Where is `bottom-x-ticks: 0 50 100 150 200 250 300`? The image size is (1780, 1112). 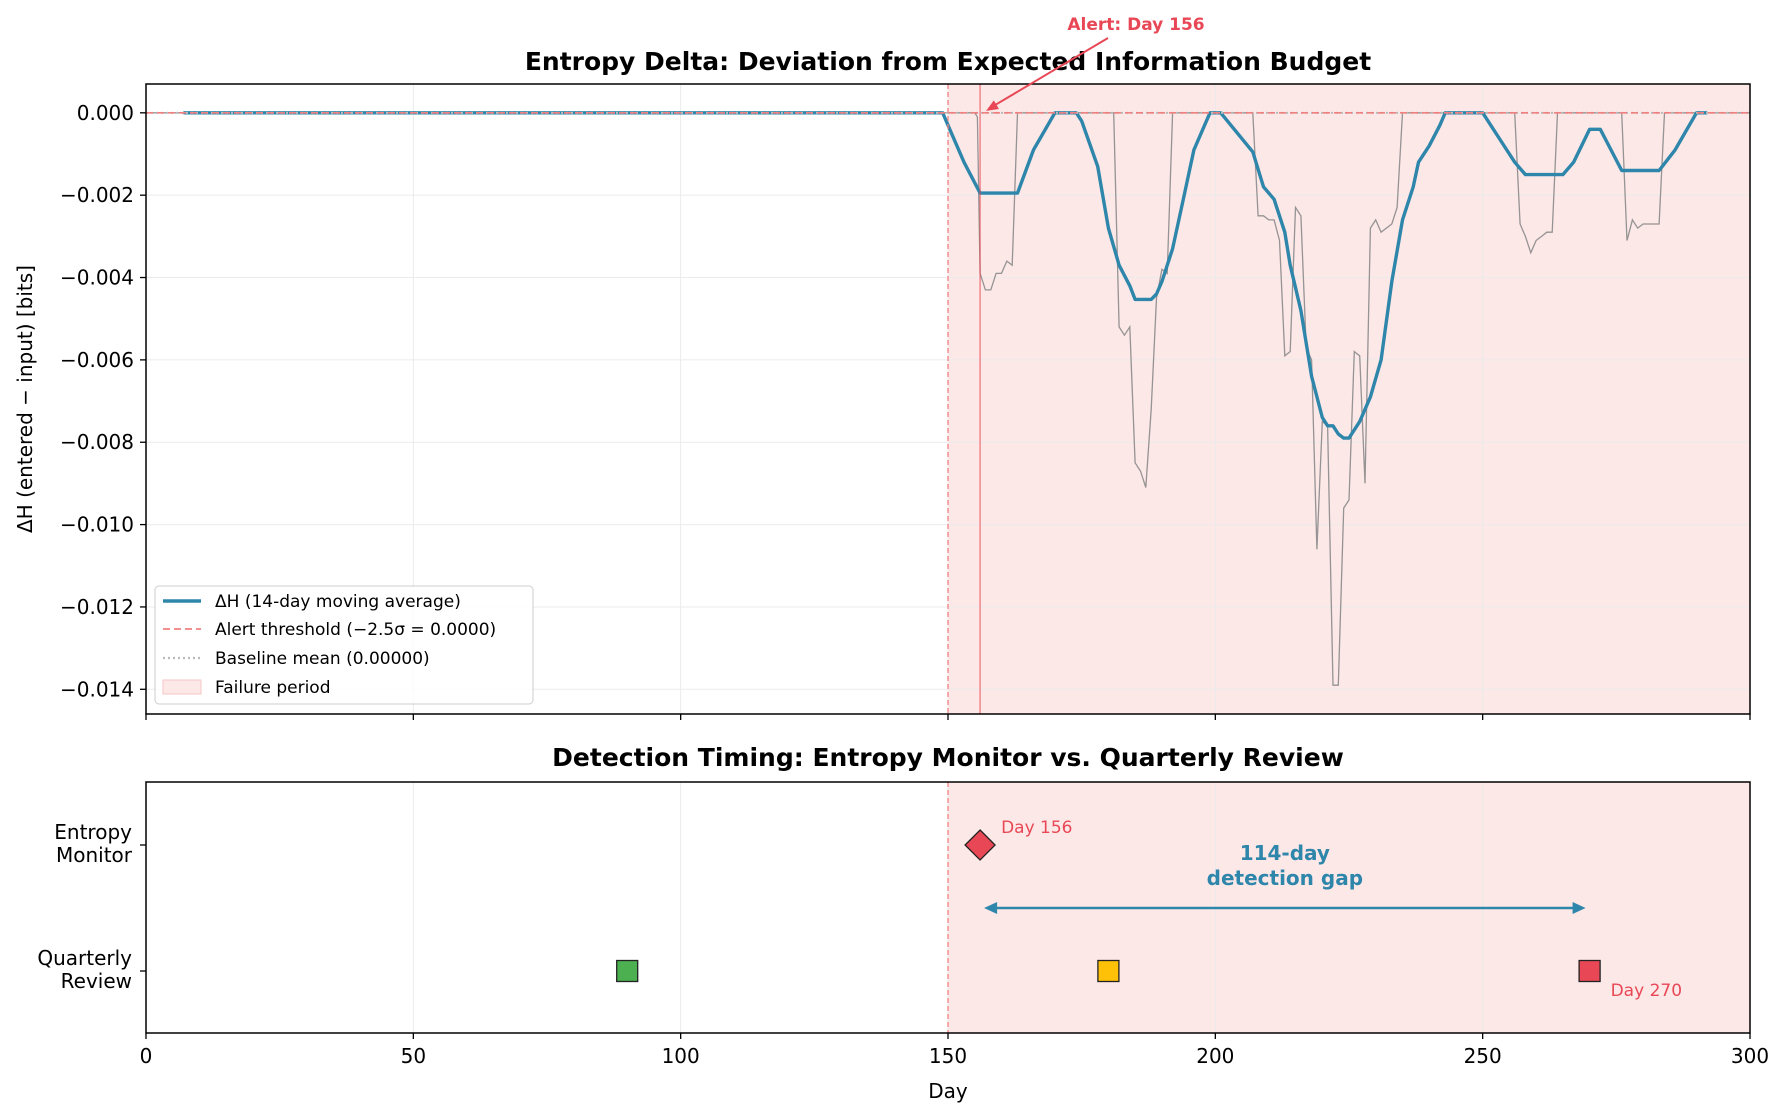
bottom-x-ticks: 0 50 100 150 200 250 300 is located at coordinates (954, 1050).